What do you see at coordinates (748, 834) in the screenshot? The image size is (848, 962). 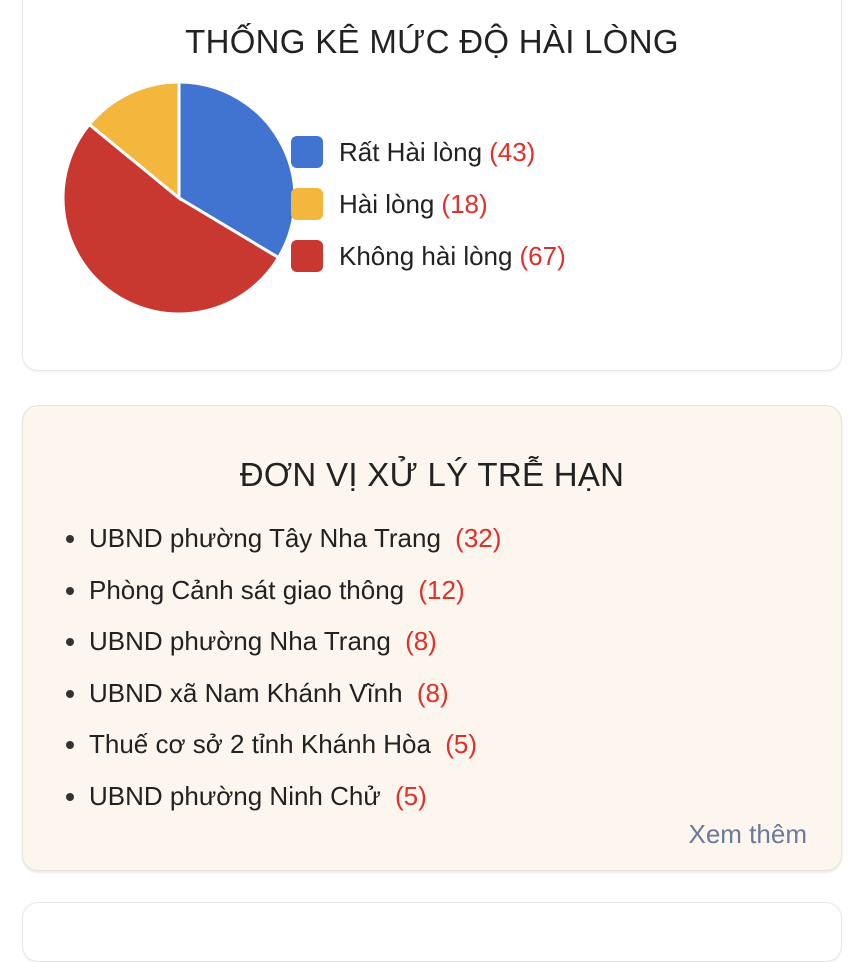 I see `see-more-link: Xem thêm` at bounding box center [748, 834].